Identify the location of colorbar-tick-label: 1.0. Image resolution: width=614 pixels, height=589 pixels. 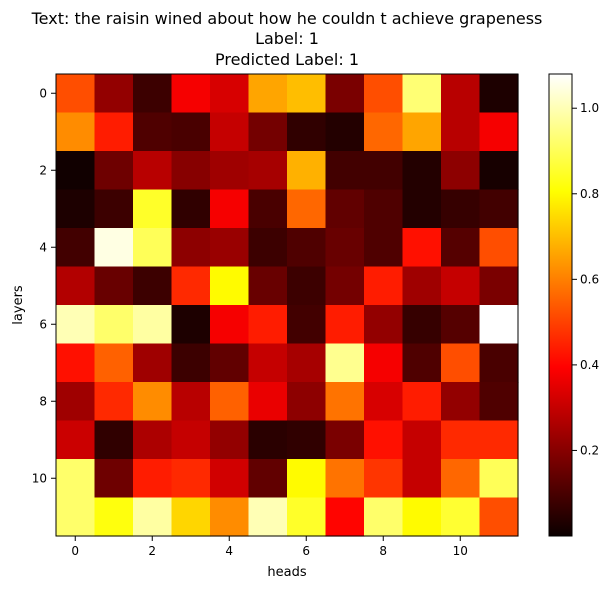
(589, 108).